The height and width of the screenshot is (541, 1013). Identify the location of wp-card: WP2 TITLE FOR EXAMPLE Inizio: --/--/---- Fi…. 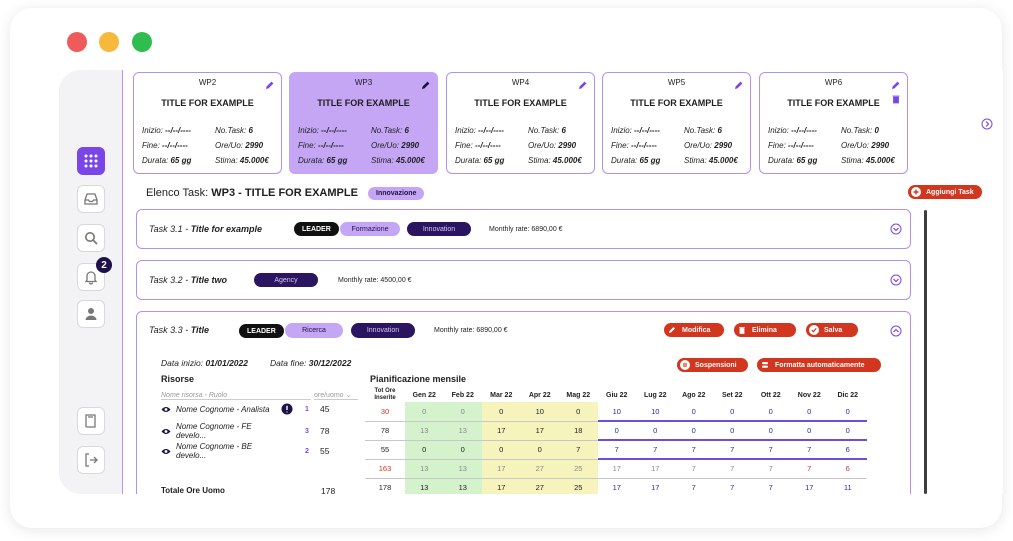
(207, 123).